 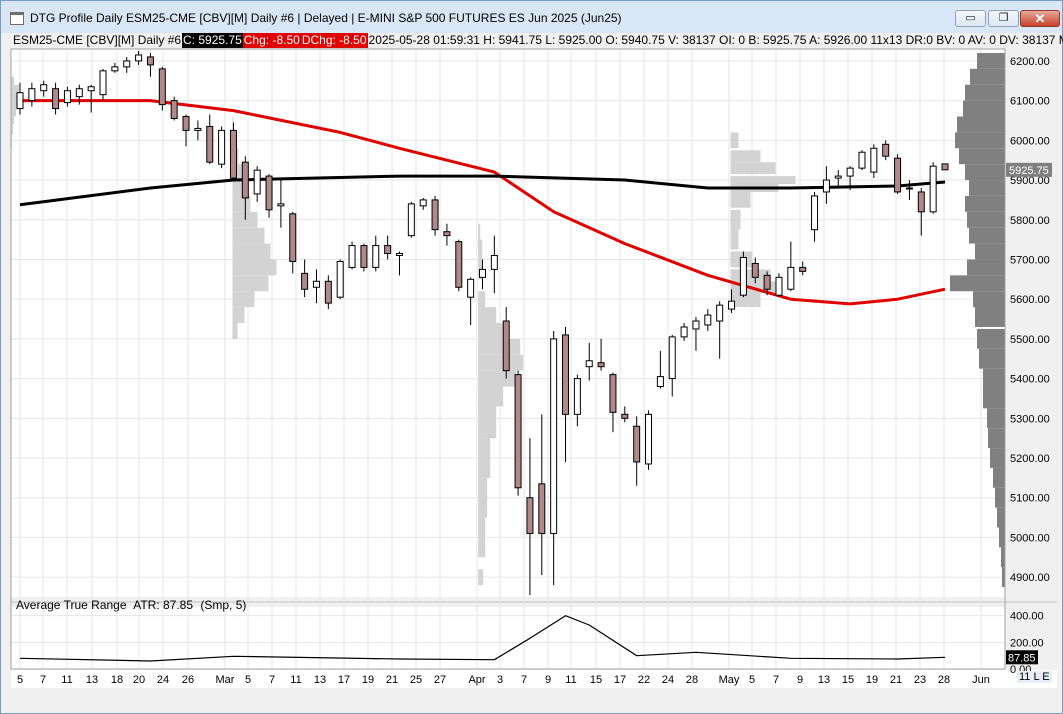 I want to click on close-button: ✕, so click(x=1040, y=18).